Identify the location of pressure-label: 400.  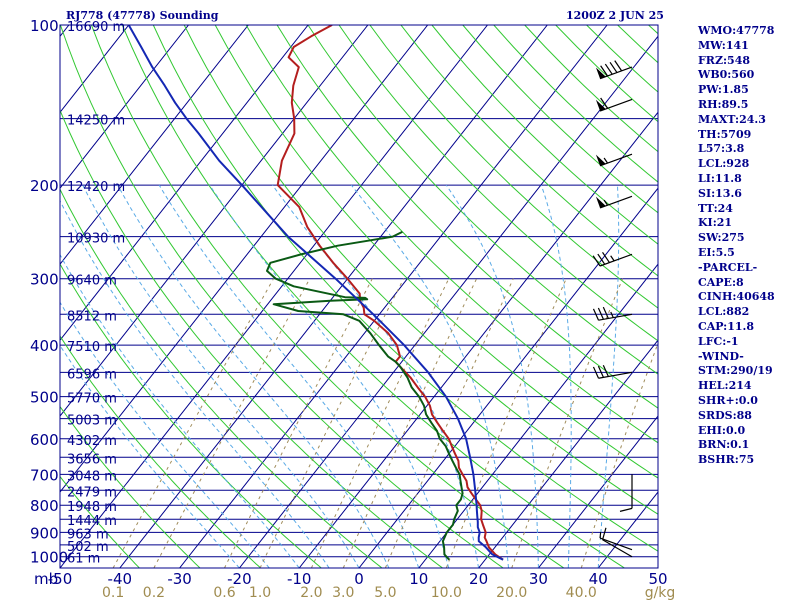
(44, 346).